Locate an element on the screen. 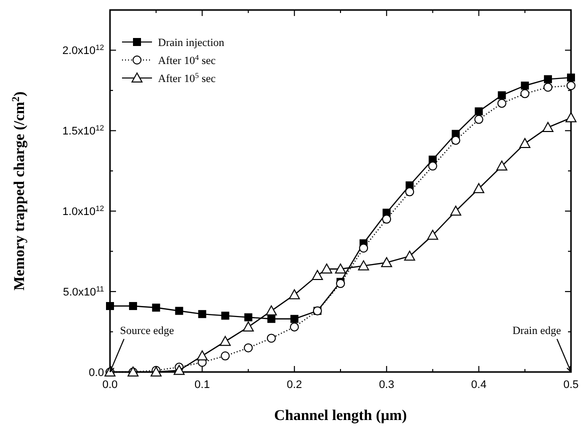 The width and height of the screenshot is (588, 434). y-tick-label: 5.0x10$^{11}$ is located at coordinates (83, 291).